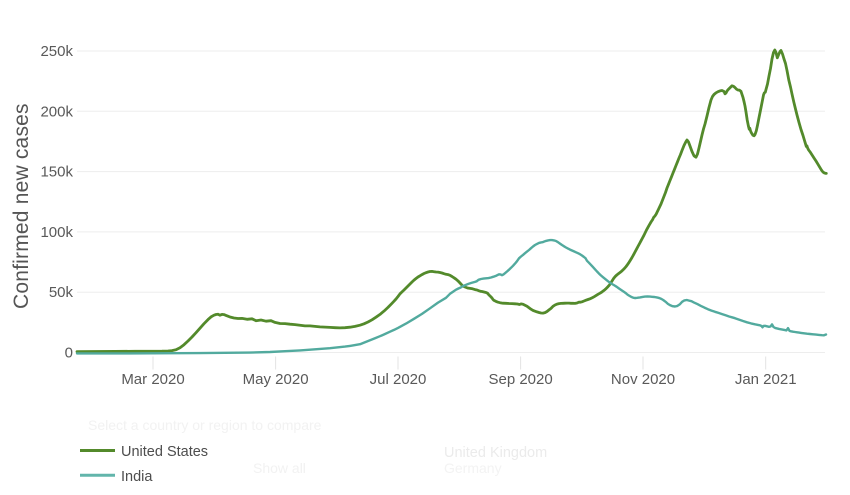 This screenshot has height=495, width=850. What do you see at coordinates (56, 232) in the screenshot?
I see `svg-text: 100k` at bounding box center [56, 232].